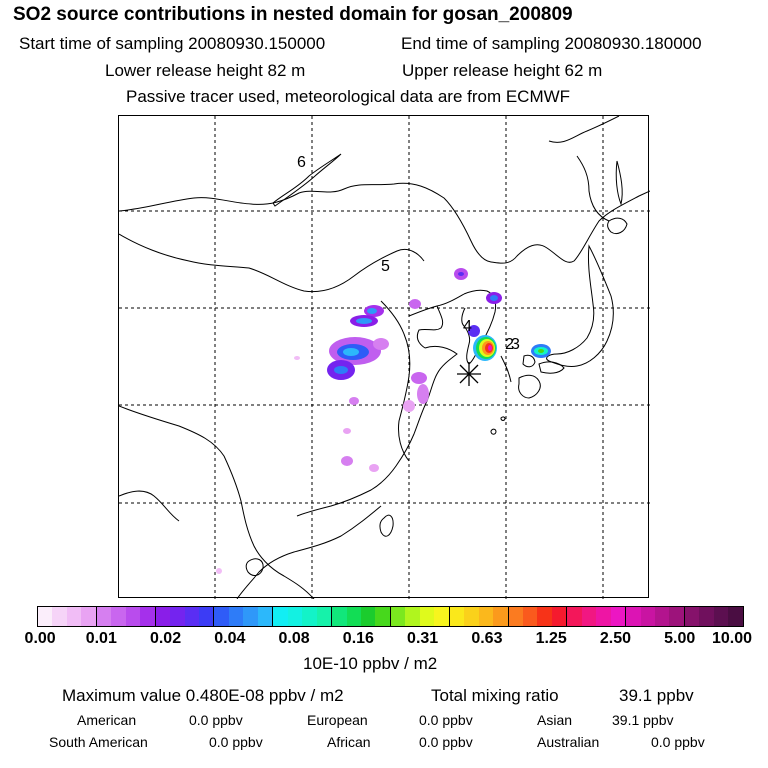 The image size is (768, 768). I want to click on source-name-european: European, so click(337, 720).